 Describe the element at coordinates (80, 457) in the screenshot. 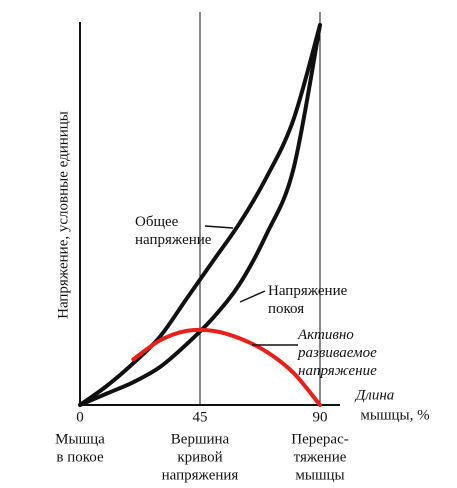

I see `tick-note: в покое` at that location.